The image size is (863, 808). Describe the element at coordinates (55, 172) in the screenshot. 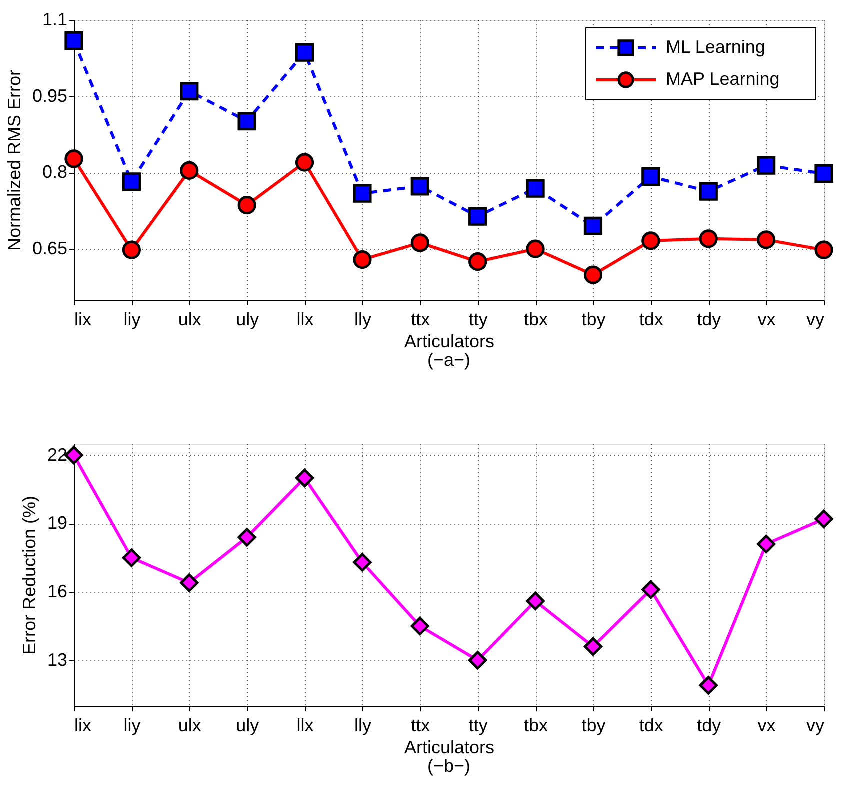

I see `y-tick-label: 0.8` at that location.